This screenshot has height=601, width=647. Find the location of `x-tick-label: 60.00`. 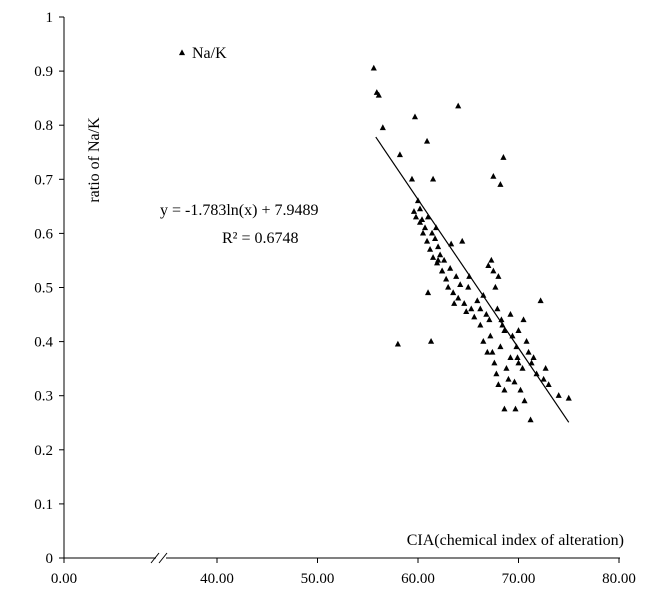

x-tick-label: 60.00 is located at coordinates (418, 579).